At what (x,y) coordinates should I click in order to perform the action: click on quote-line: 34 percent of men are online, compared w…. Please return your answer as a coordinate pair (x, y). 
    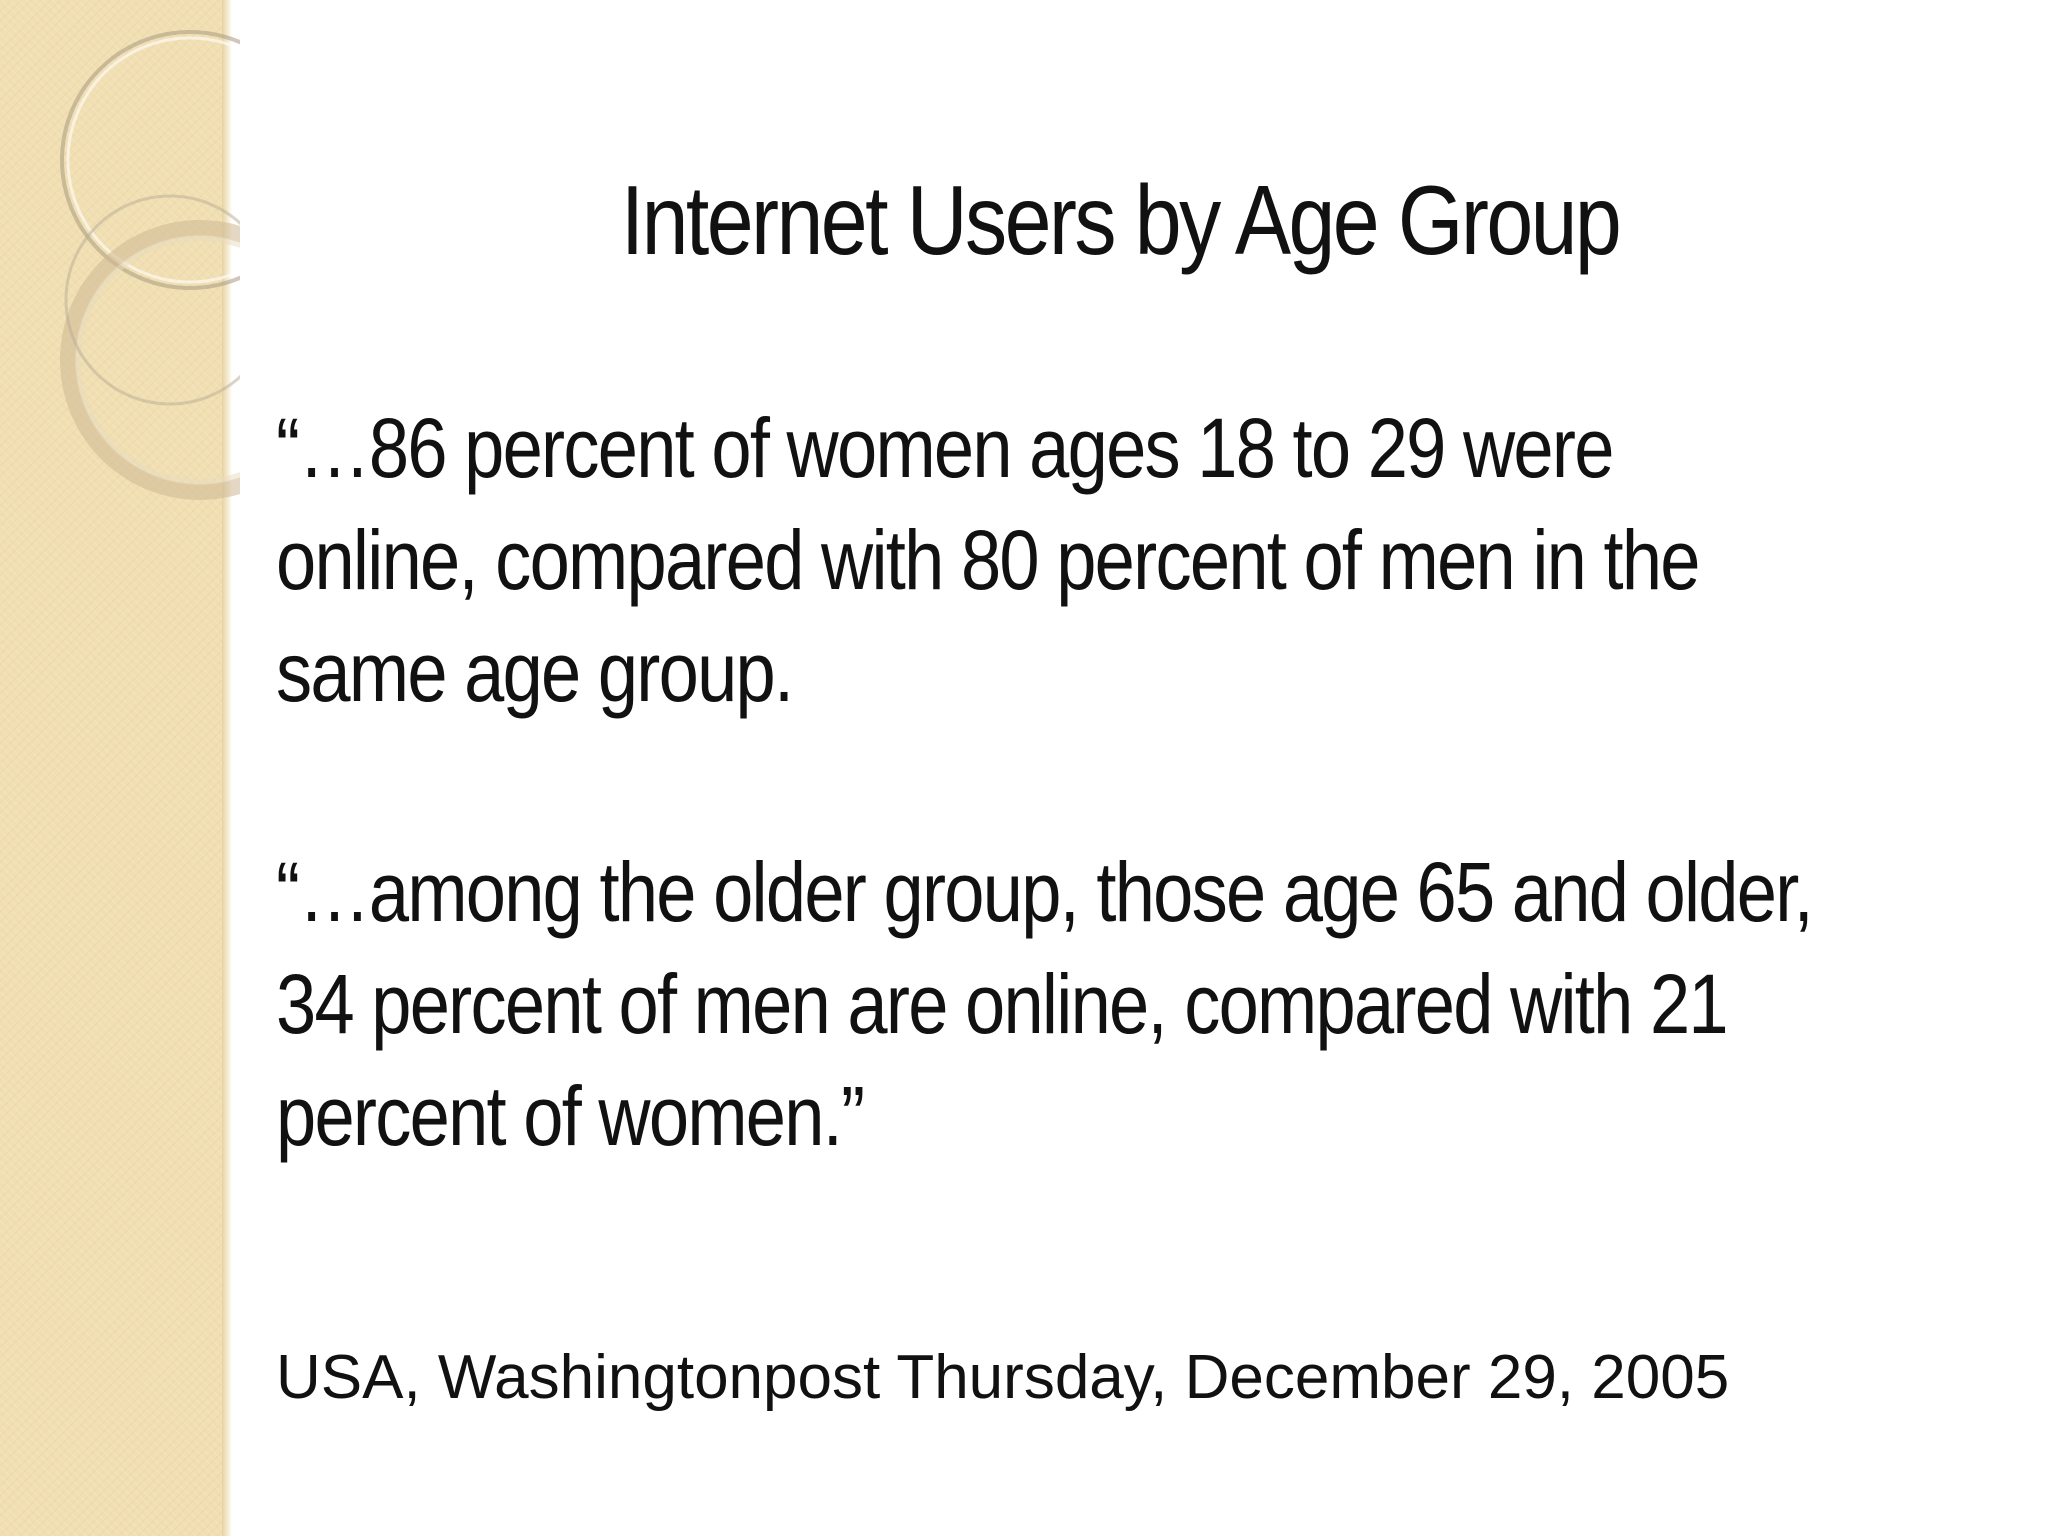
    Looking at the image, I should click on (1002, 1004).